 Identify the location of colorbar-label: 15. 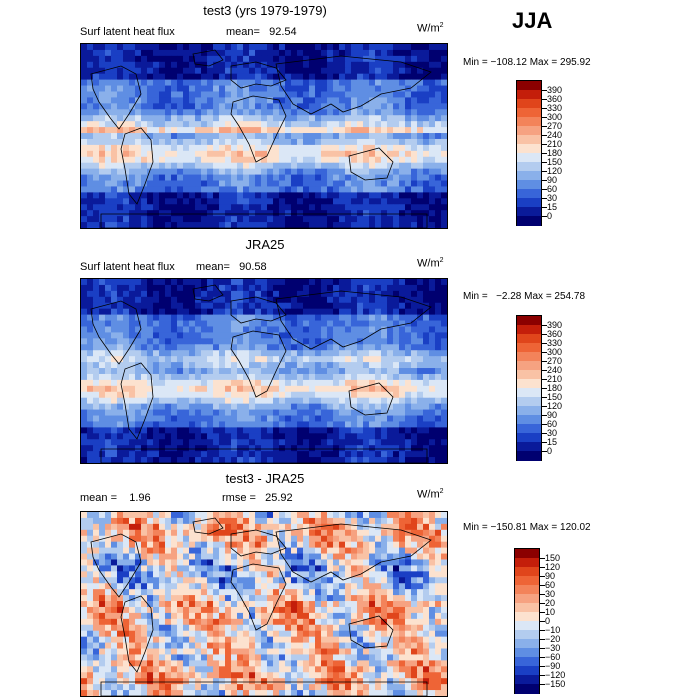
(552, 442).